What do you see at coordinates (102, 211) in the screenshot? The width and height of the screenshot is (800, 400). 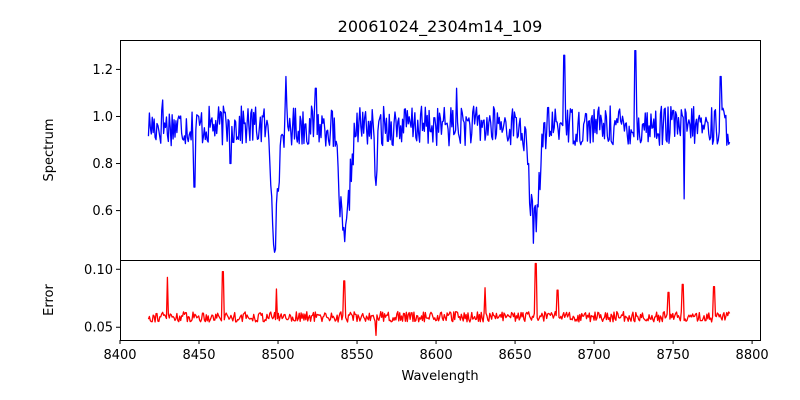 I see `y-tick-label: 0.6` at bounding box center [102, 211].